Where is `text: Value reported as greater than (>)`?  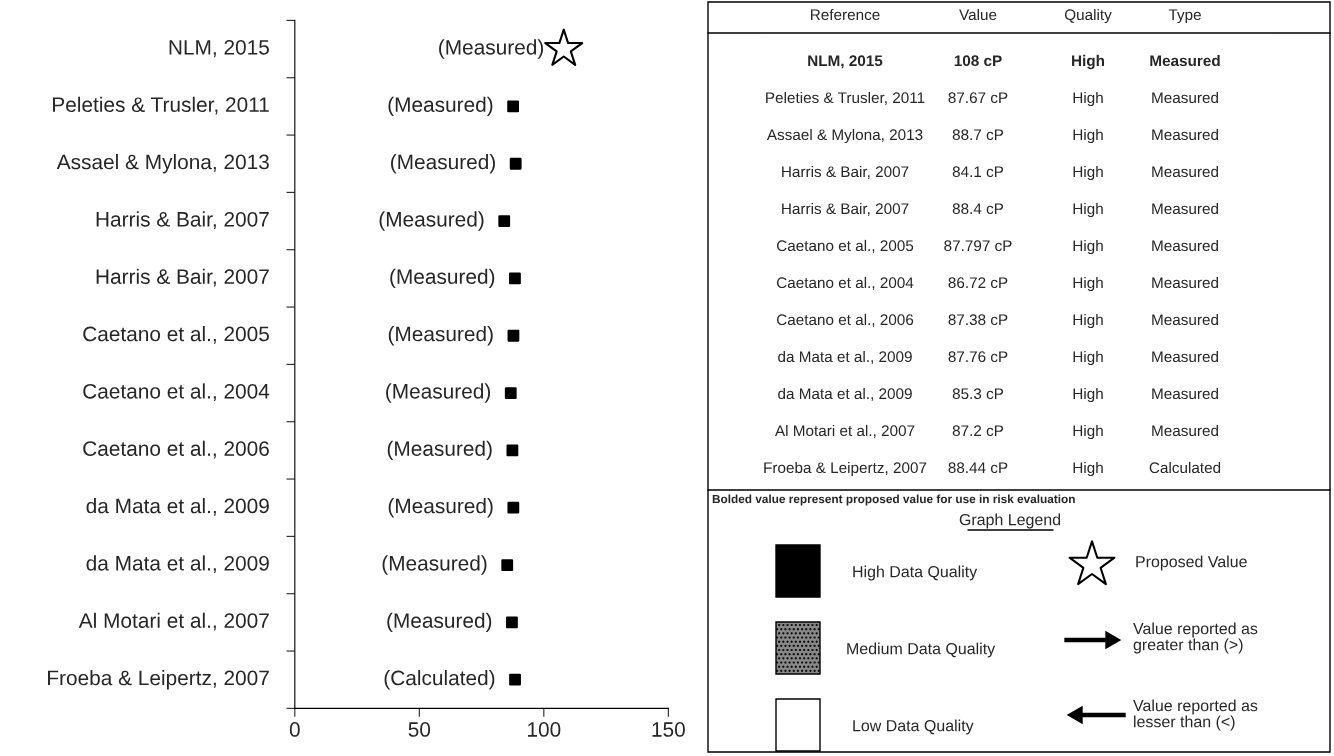
text: Value reported as greater than (>) is located at coordinates (1195, 638).